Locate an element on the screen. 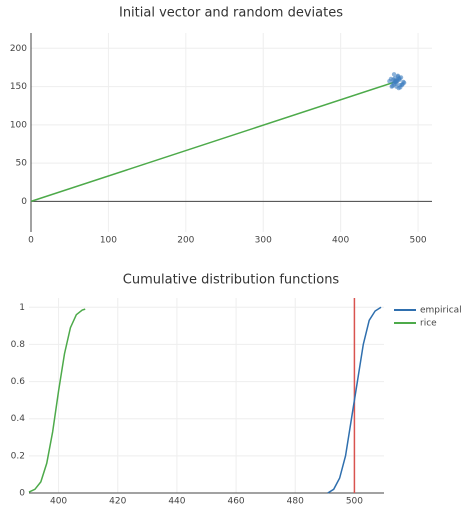  x-tick-label: 420 is located at coordinates (117, 502).